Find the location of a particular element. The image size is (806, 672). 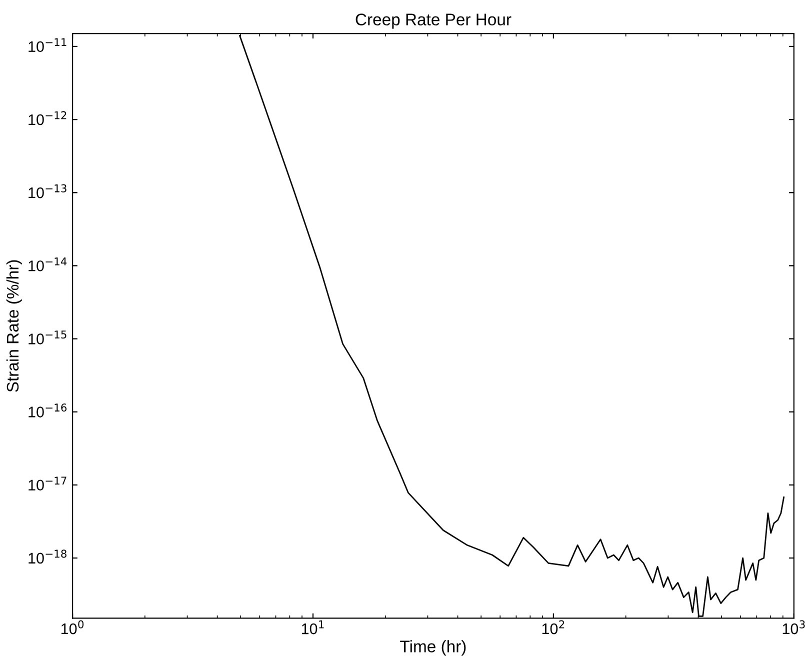

y-tick-label: 10$^{−15}$ is located at coordinates (47, 337).